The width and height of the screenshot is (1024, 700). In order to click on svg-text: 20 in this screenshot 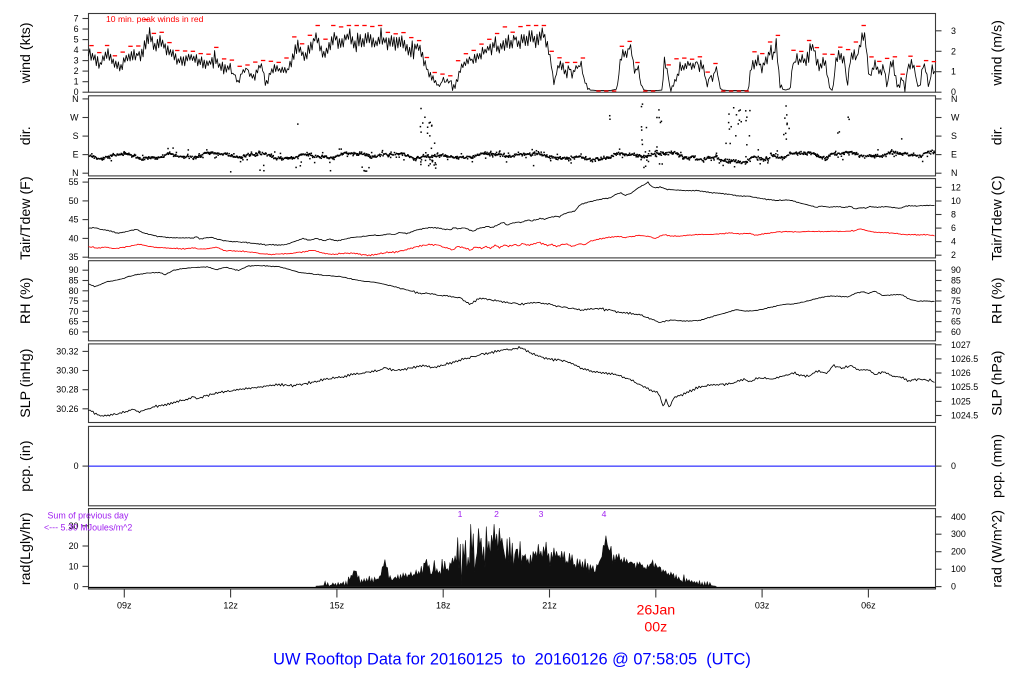, I will do `click(74, 546)`.